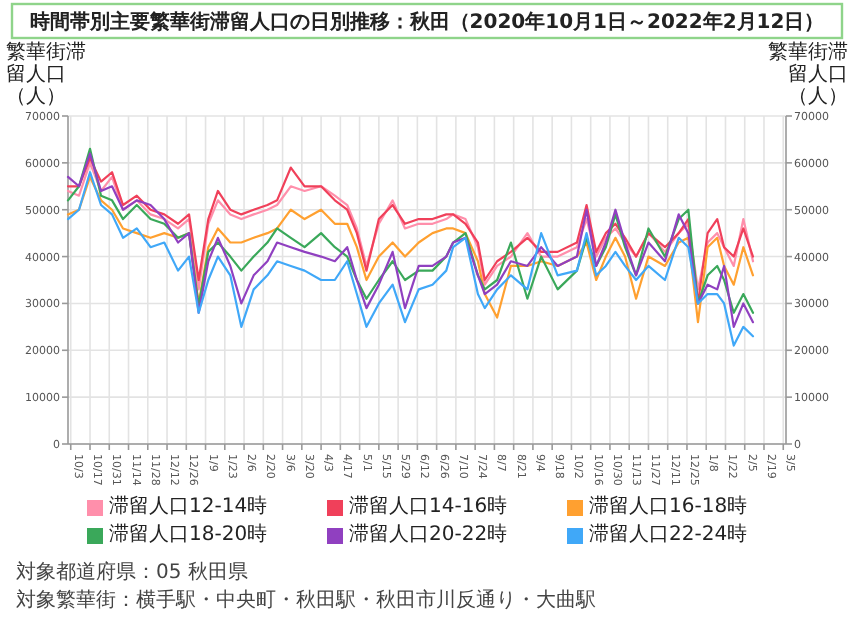  Describe the element at coordinates (47, 75) in the screenshot. I see `y-axis-title: 繁華街滞留人口（人）` at that location.